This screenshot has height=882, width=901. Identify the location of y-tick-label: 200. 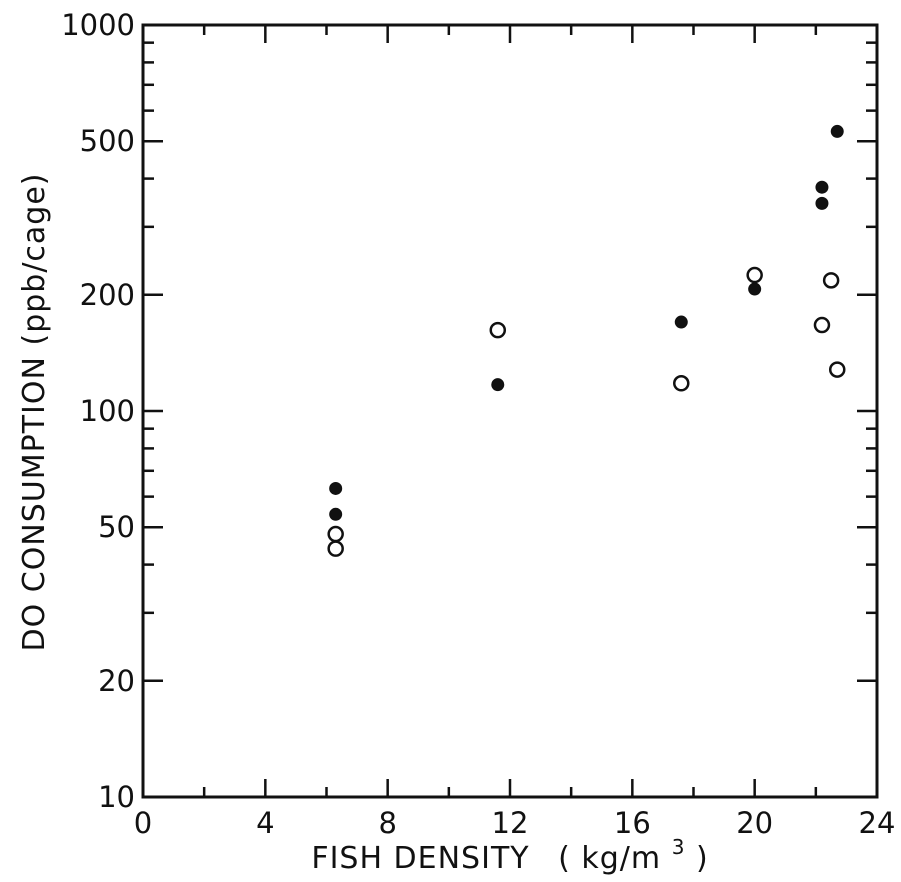
(107, 295).